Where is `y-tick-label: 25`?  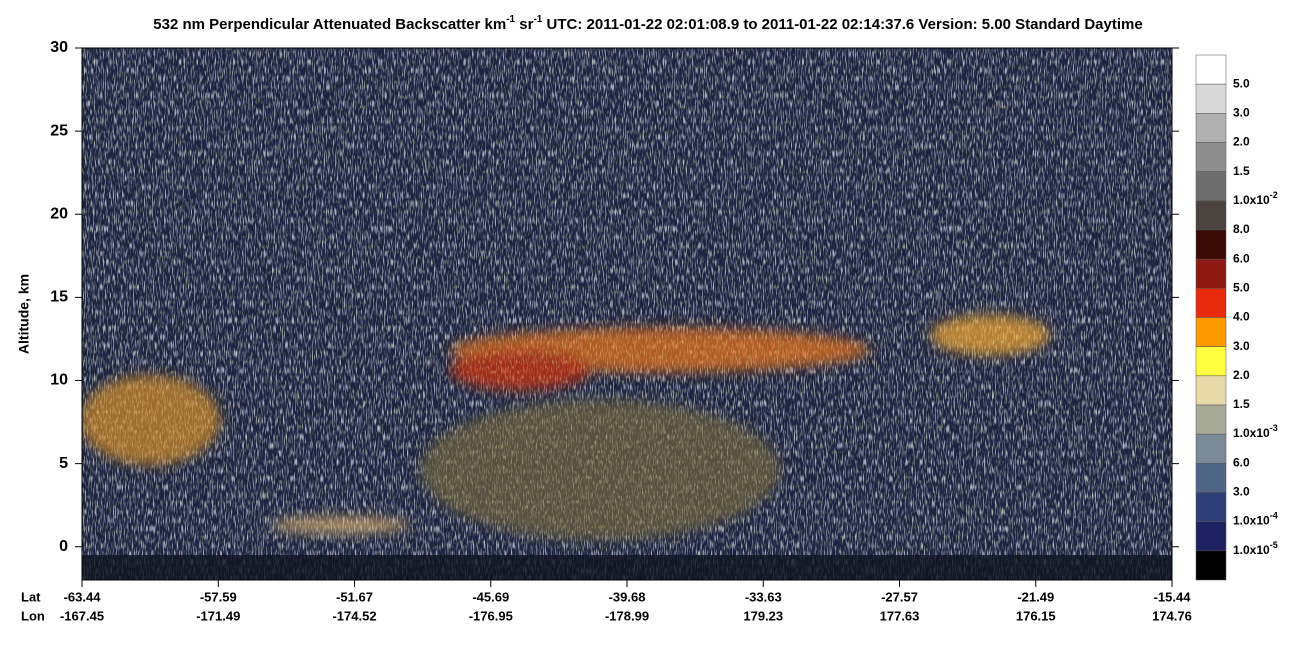
y-tick-label: 25 is located at coordinates (59, 130).